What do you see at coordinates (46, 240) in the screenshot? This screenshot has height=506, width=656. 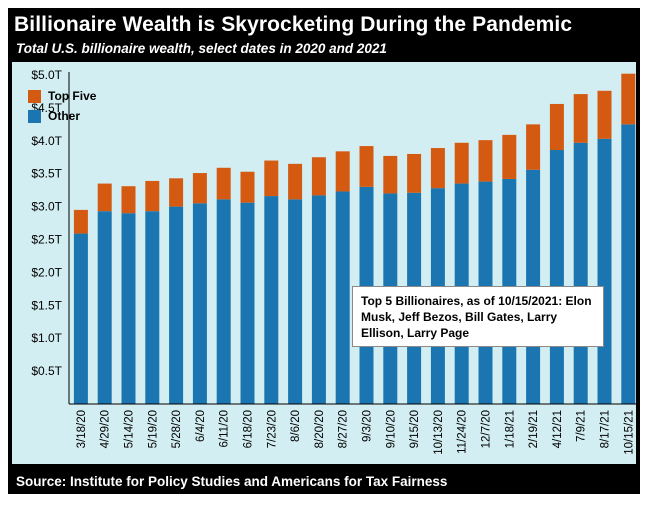 I see `y-tick-label: $2.5T` at bounding box center [46, 240].